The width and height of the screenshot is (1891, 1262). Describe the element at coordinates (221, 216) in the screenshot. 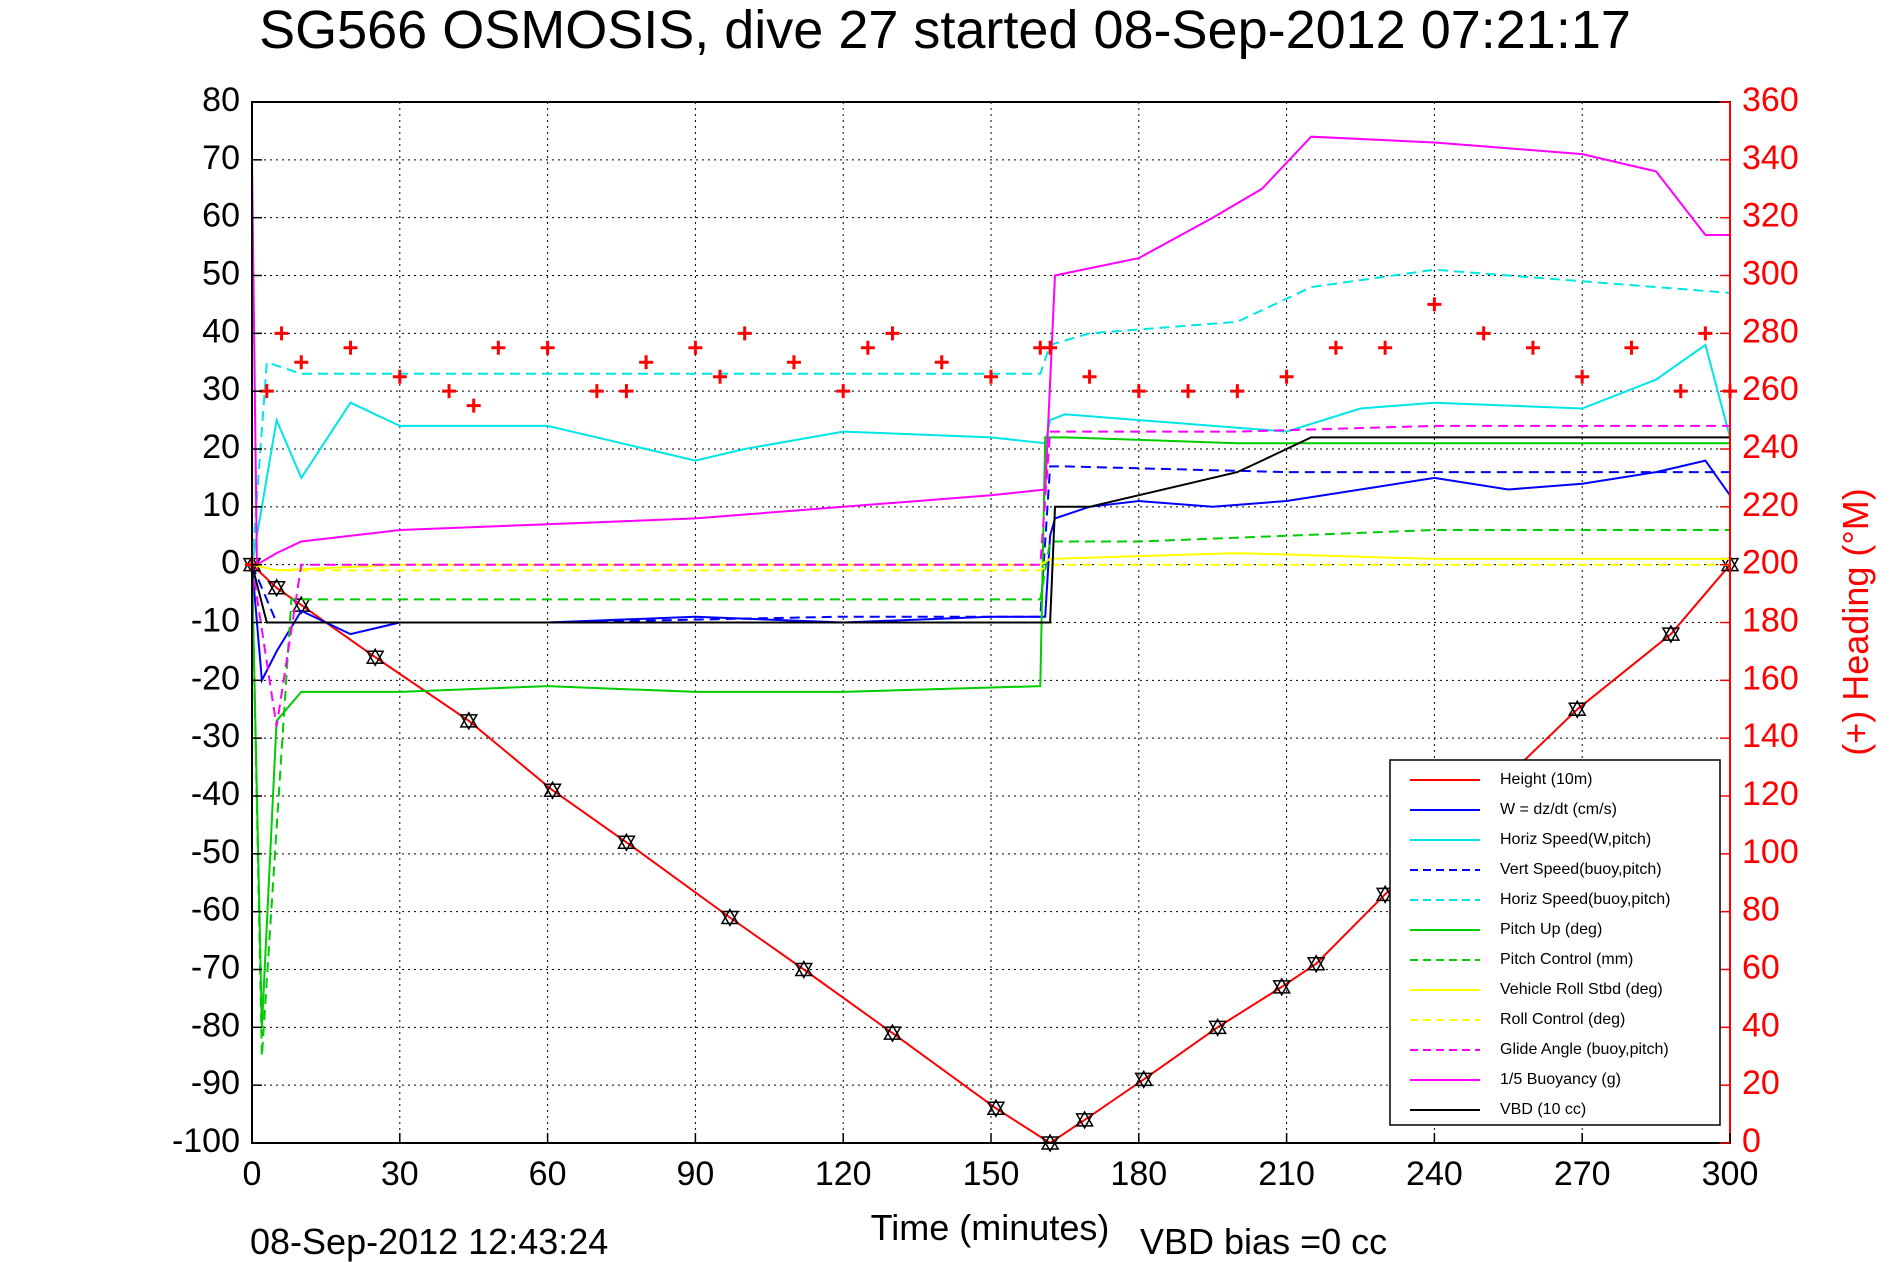

I see `y-tick-label: 60` at that location.